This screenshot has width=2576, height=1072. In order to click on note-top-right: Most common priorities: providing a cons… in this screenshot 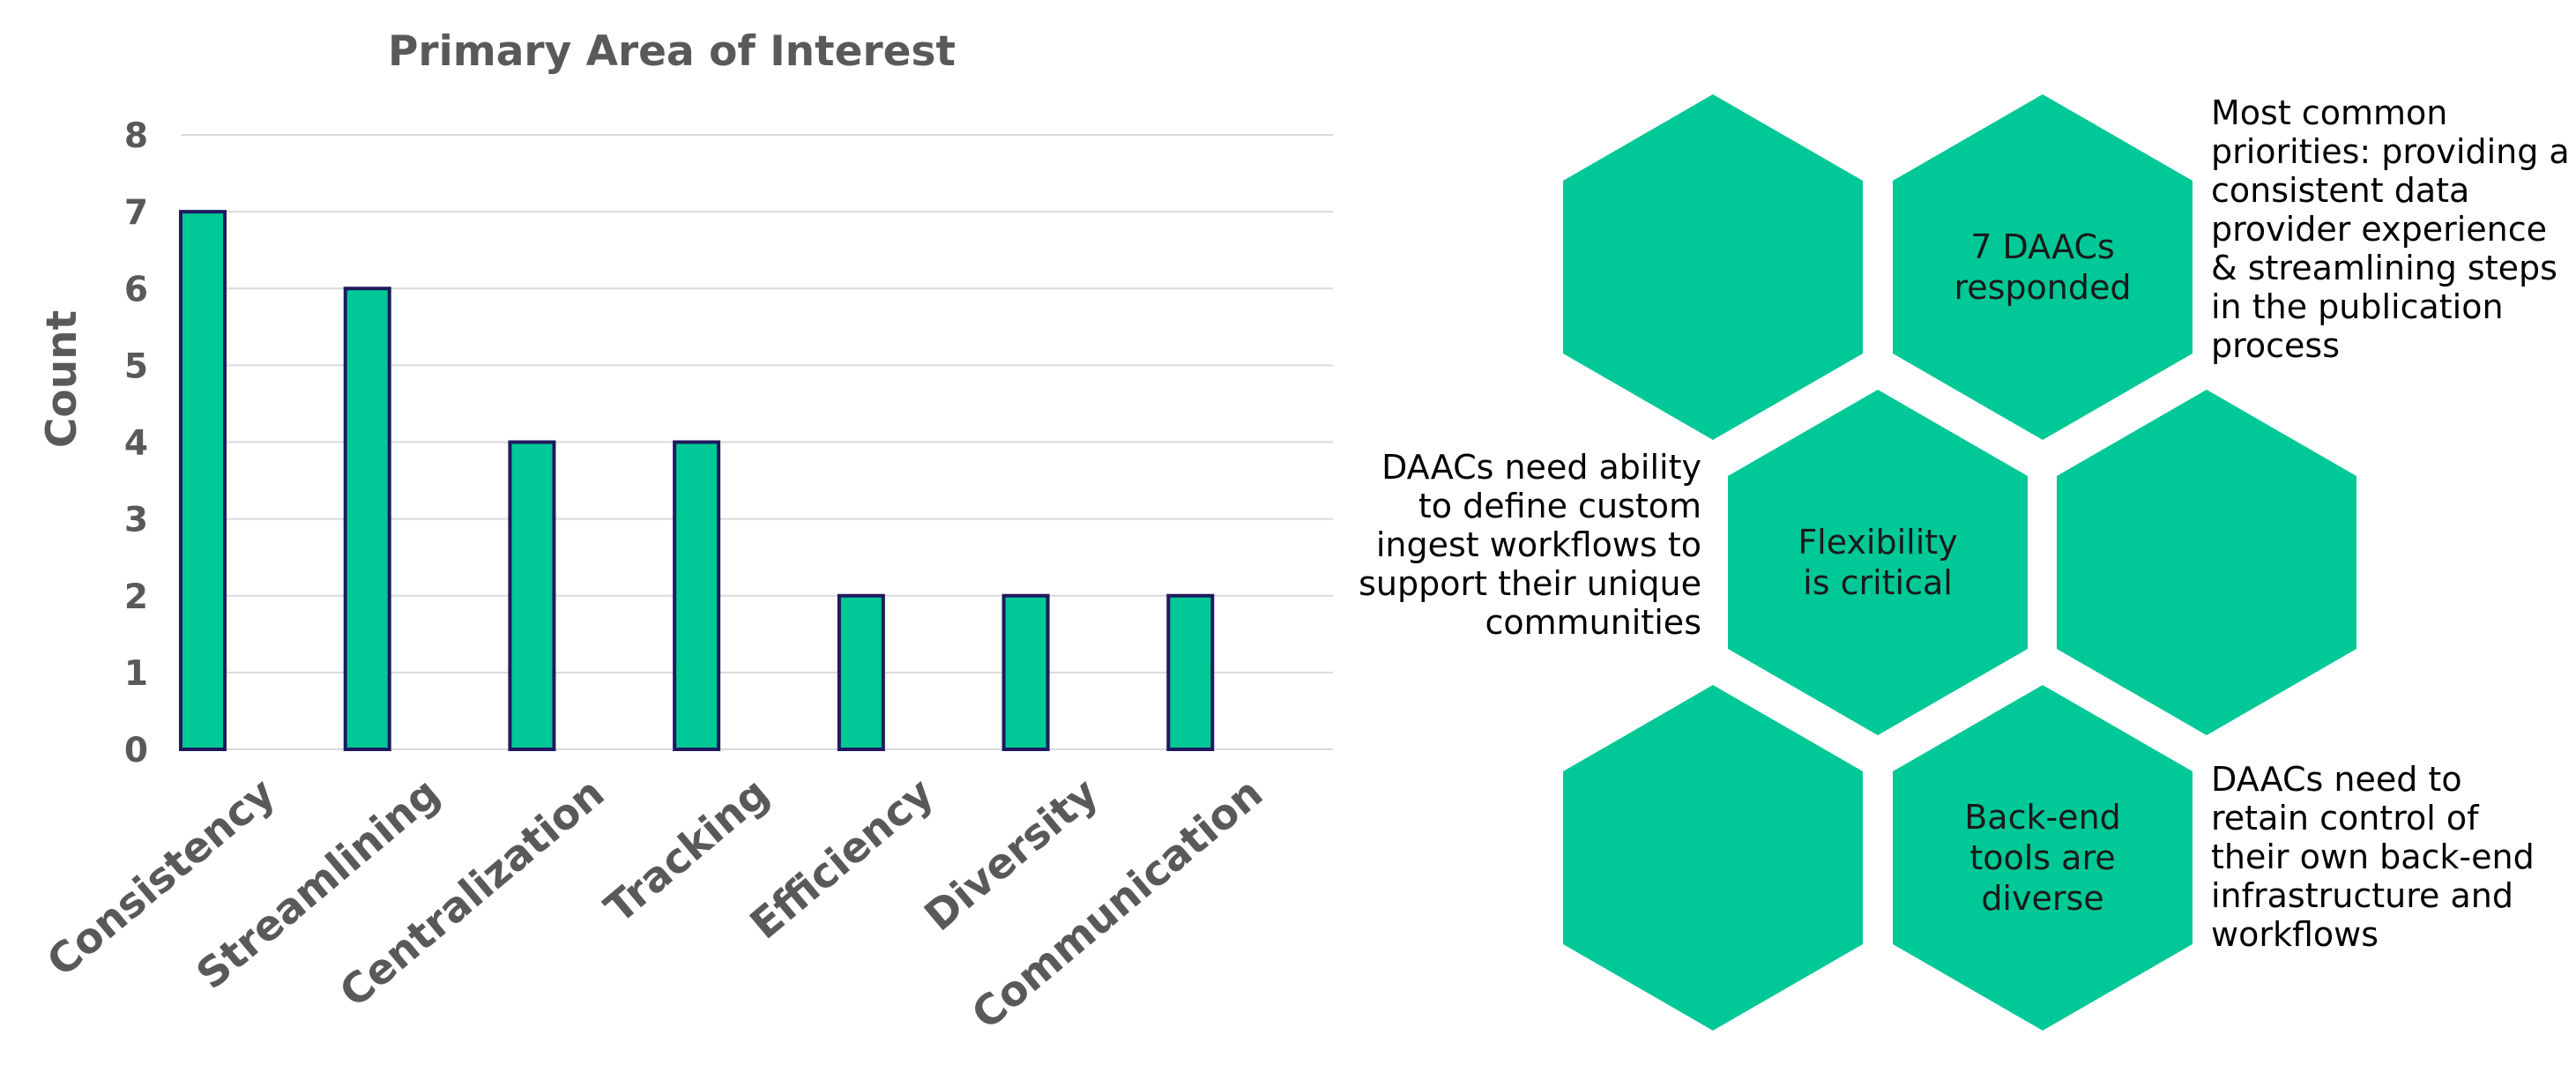, I will do `click(2390, 229)`.